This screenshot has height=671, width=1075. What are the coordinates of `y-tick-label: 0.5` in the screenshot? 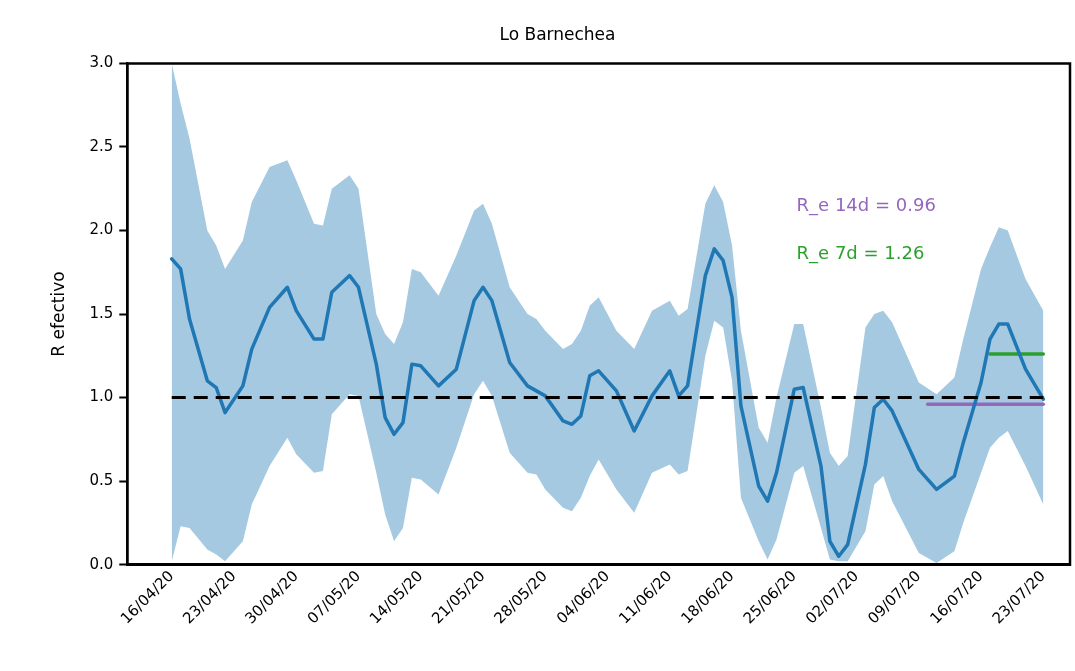 It's located at (101, 479).